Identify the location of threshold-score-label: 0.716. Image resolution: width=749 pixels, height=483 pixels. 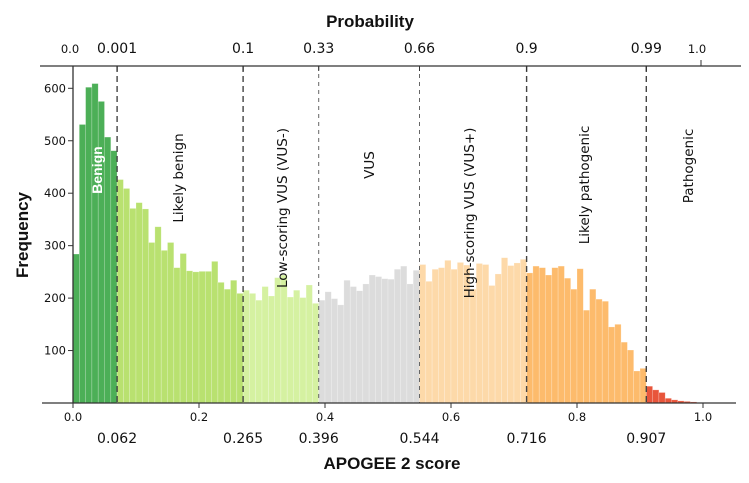
(527, 439).